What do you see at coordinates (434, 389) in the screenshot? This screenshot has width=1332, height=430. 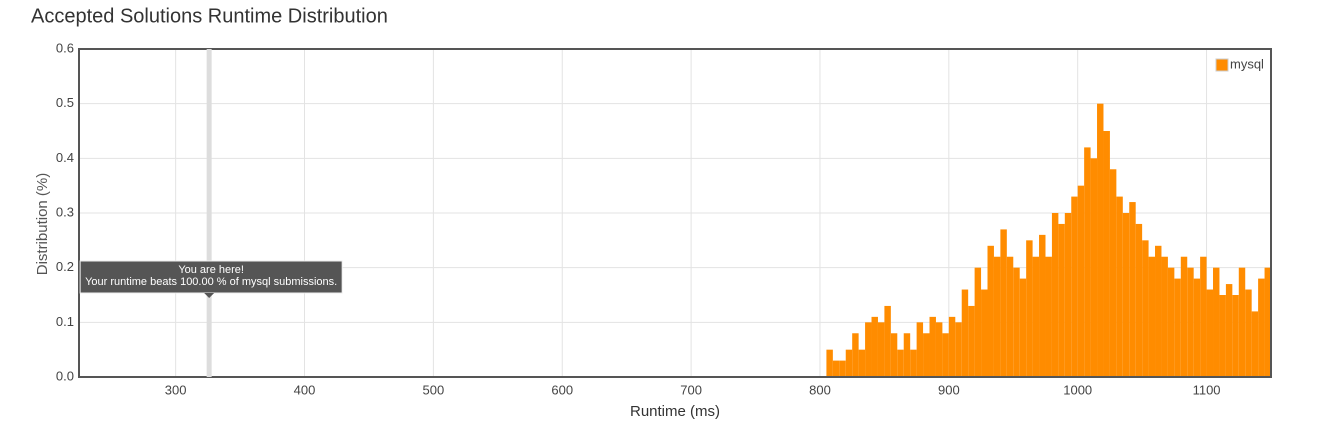 I see `x-tick-label: 500` at bounding box center [434, 389].